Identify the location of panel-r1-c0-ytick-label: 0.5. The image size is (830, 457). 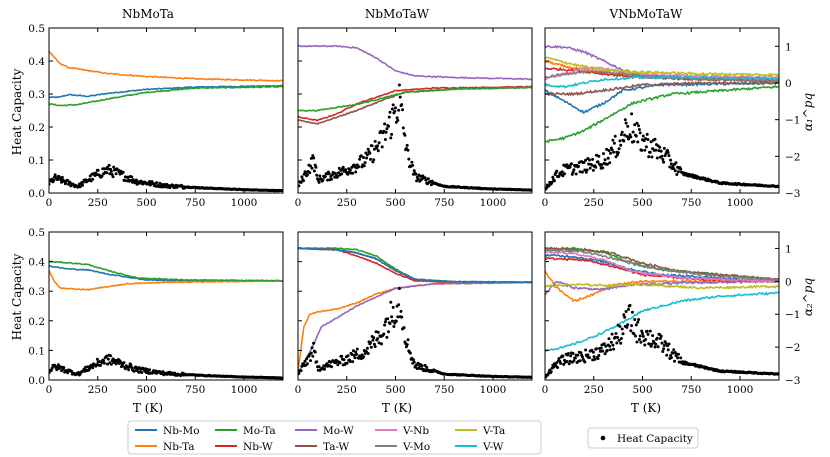
(36, 233).